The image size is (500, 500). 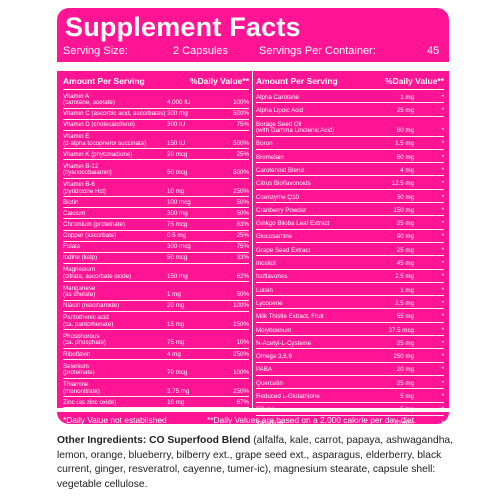 I want to click on nutrient-daily-value: 62%, so click(x=242, y=276).